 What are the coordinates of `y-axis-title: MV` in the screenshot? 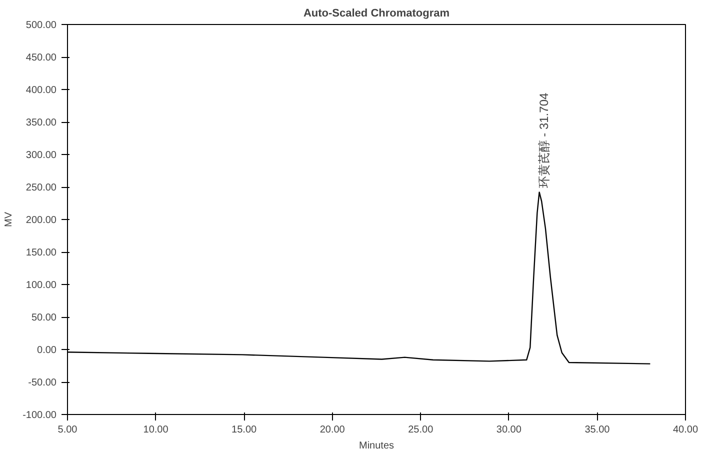 It's located at (9, 219).